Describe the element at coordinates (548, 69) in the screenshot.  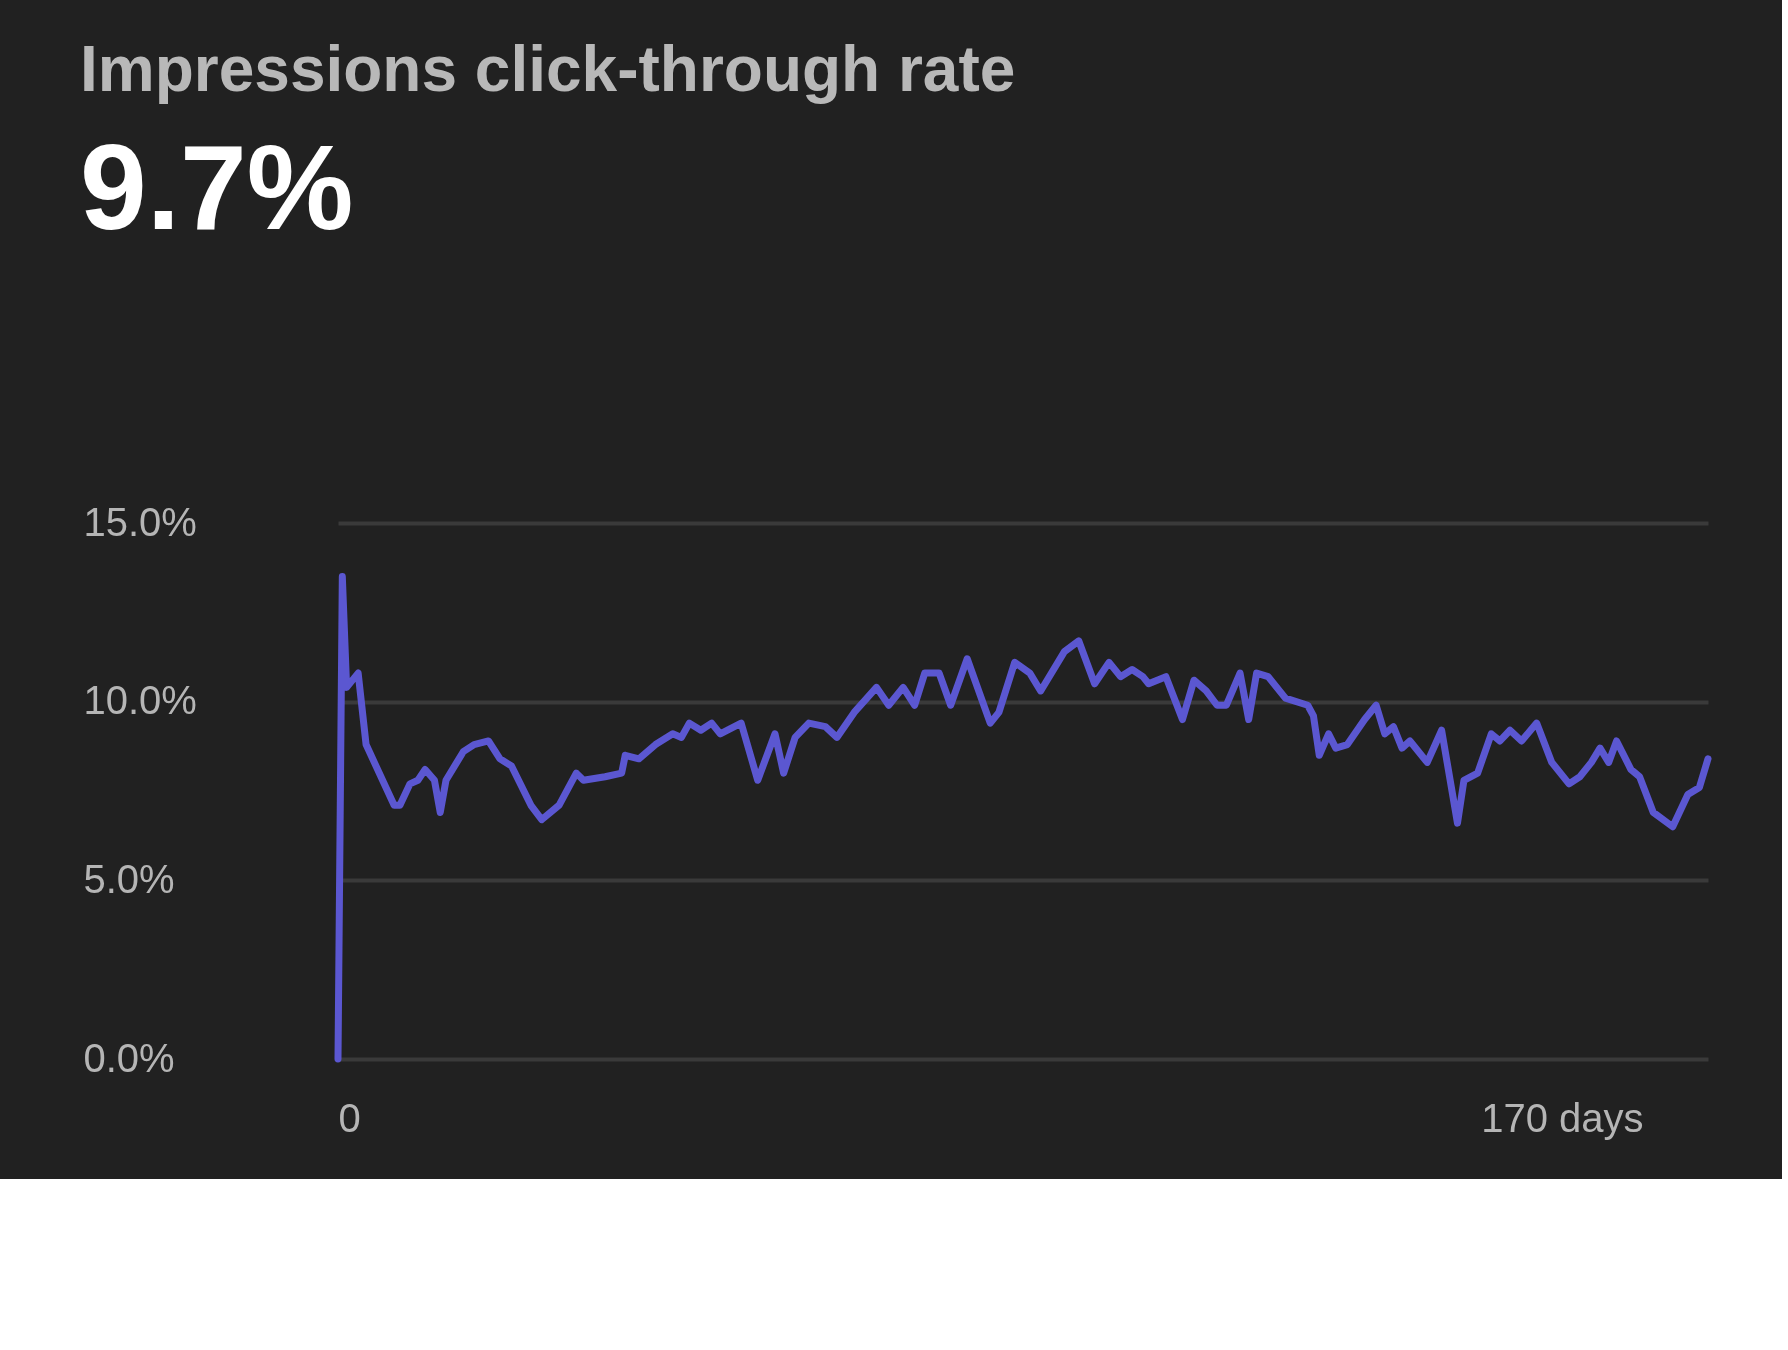
I see `chart-title: Impressions click-through rate` at that location.